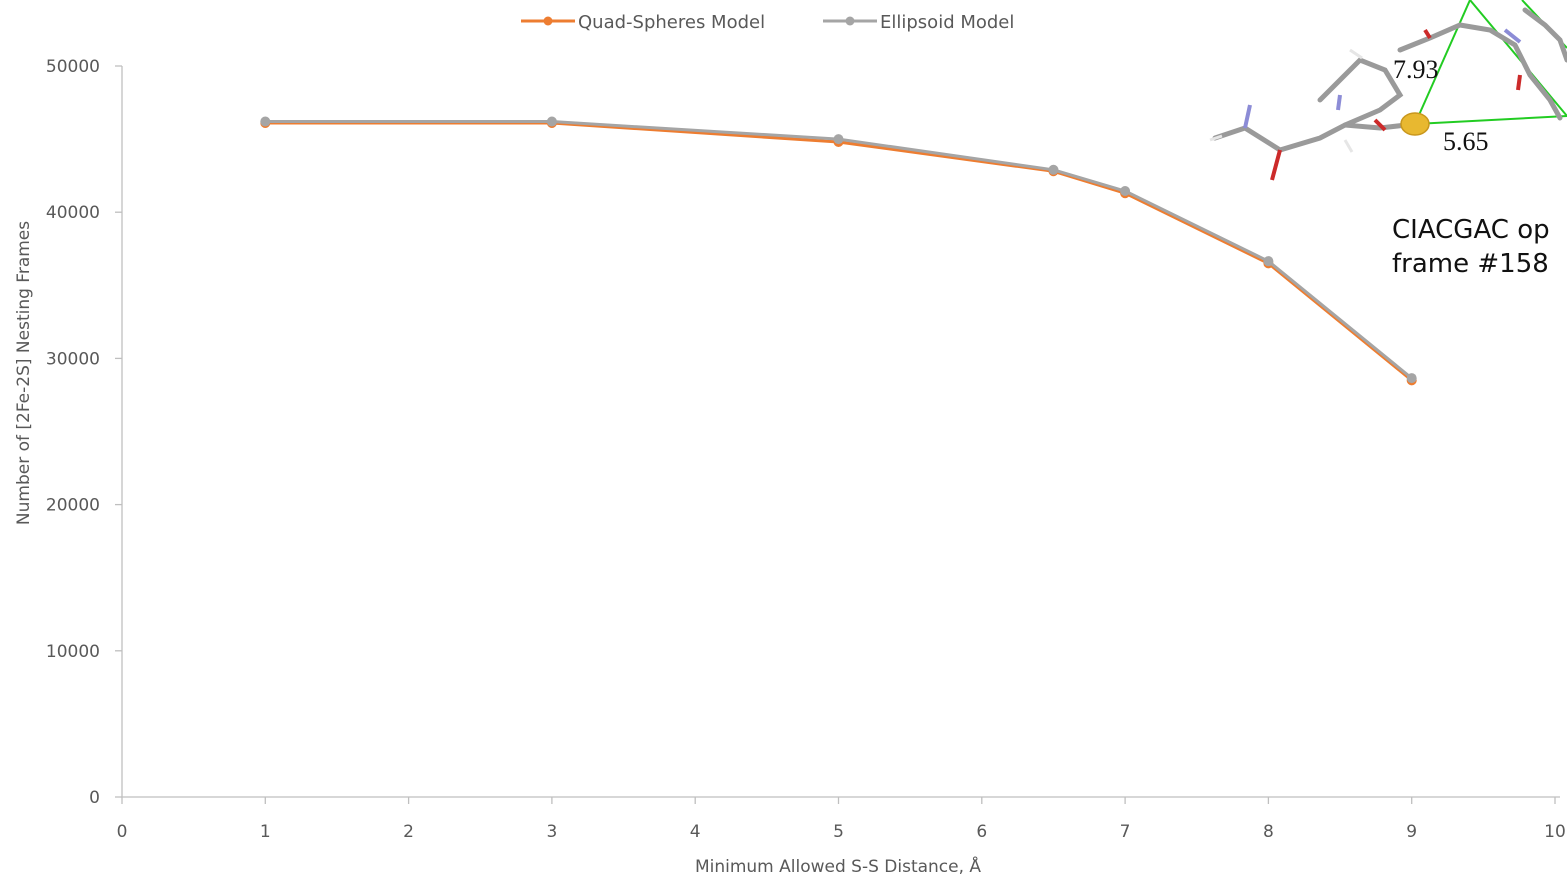  What do you see at coordinates (73, 67) in the screenshot?
I see `y-tick-label: 50000` at bounding box center [73, 67].